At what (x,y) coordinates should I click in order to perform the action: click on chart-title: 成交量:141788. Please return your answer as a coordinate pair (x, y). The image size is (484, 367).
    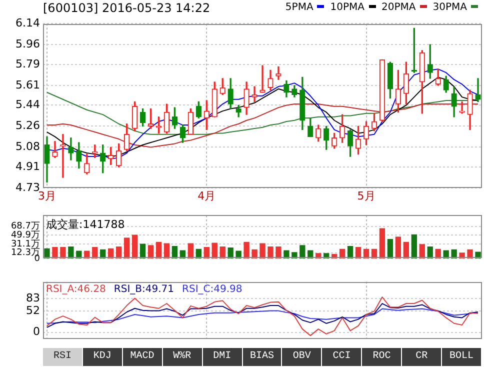
    Looking at the image, I should click on (85, 224).